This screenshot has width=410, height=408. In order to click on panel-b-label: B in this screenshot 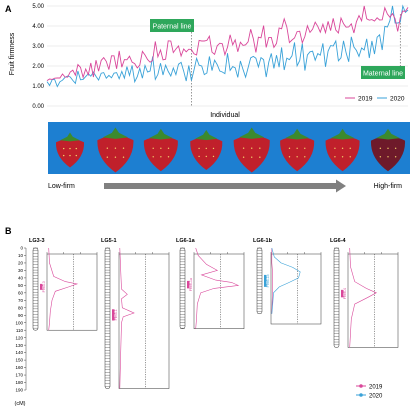, I will do `click(8, 231)`.